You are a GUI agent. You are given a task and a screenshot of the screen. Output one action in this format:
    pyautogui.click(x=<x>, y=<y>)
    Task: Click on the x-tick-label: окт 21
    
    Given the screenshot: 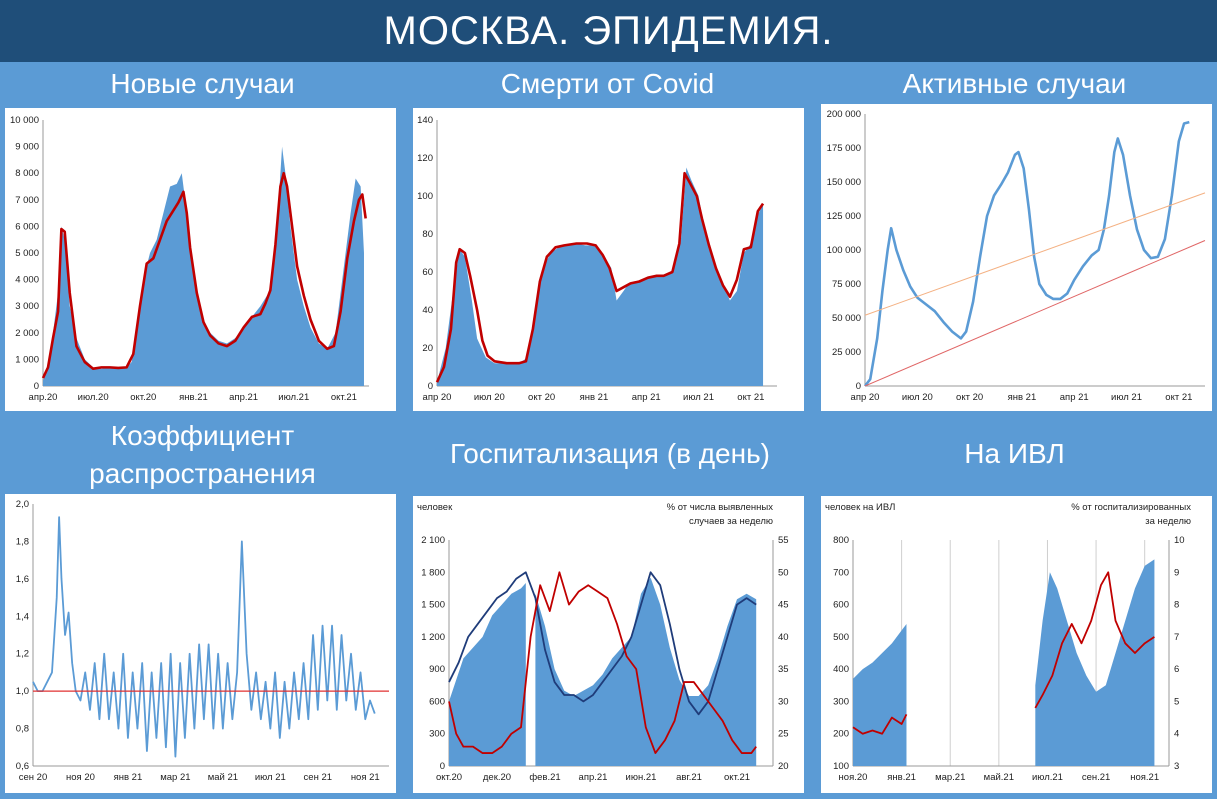 What is the action you would take?
    pyautogui.click(x=750, y=397)
    